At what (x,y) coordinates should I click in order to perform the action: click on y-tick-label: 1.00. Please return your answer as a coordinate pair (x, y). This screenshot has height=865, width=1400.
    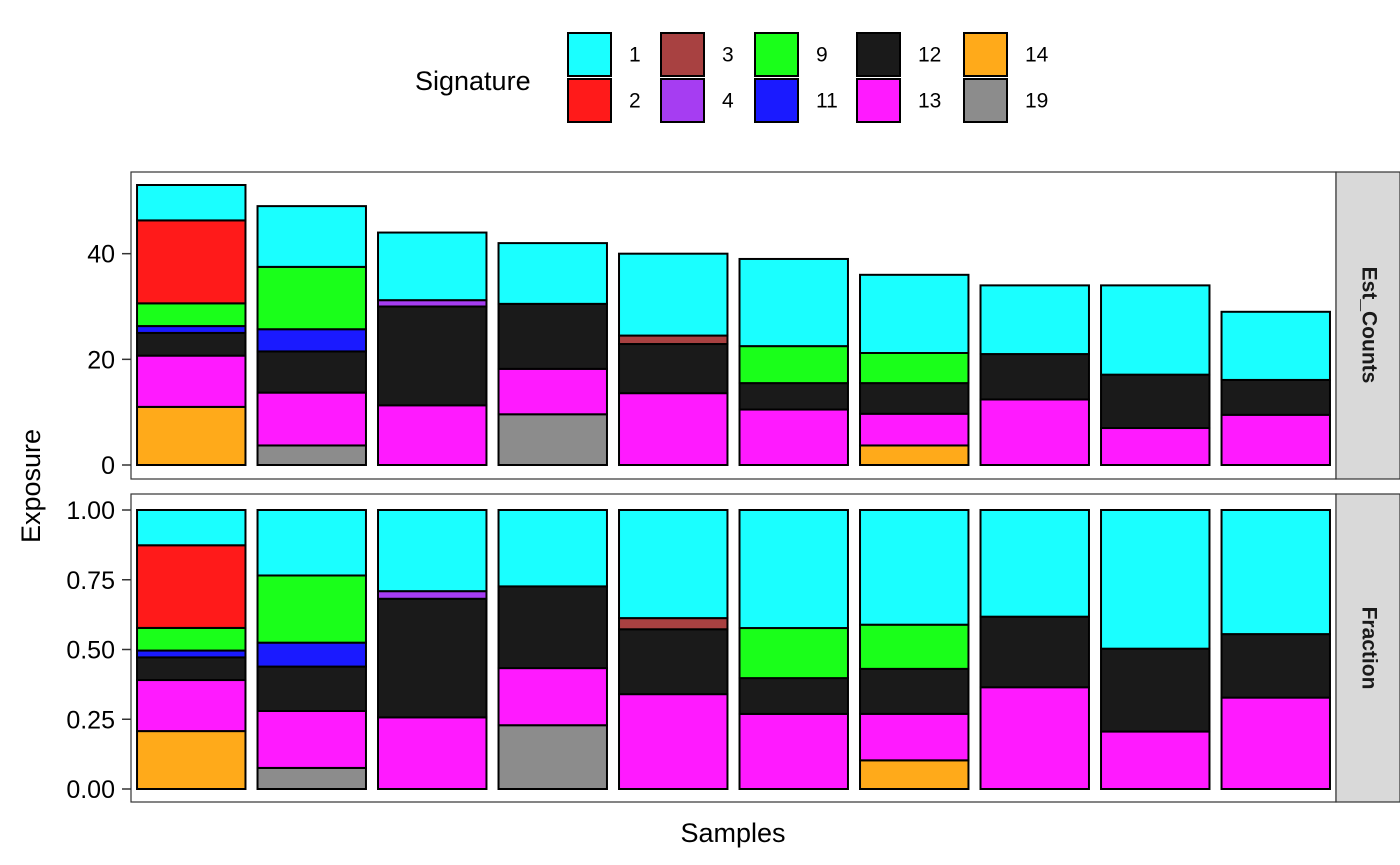
    Looking at the image, I should click on (90, 511).